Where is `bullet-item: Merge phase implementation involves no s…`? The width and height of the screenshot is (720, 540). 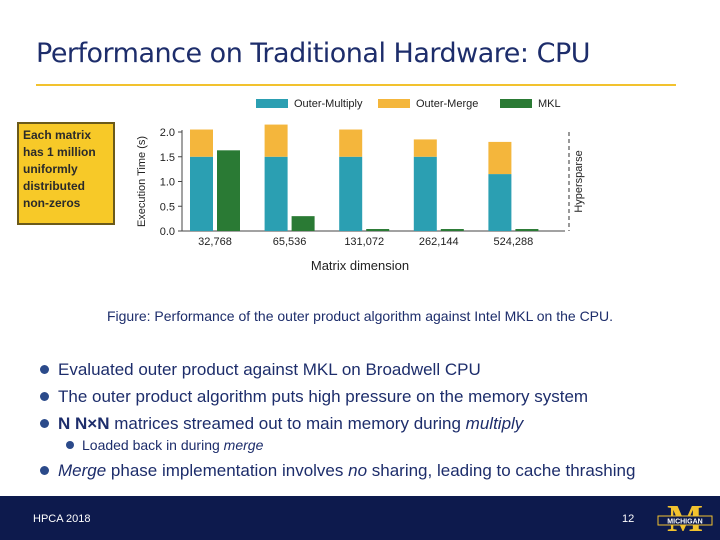
bullet-item: Merge phase implementation involves no s… is located at coordinates (375, 470).